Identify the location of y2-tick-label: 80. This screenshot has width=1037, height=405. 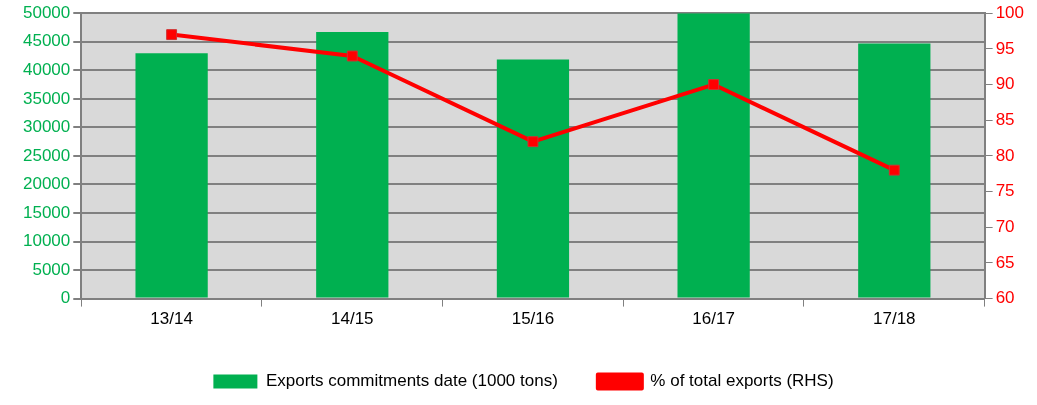
(1005, 155).